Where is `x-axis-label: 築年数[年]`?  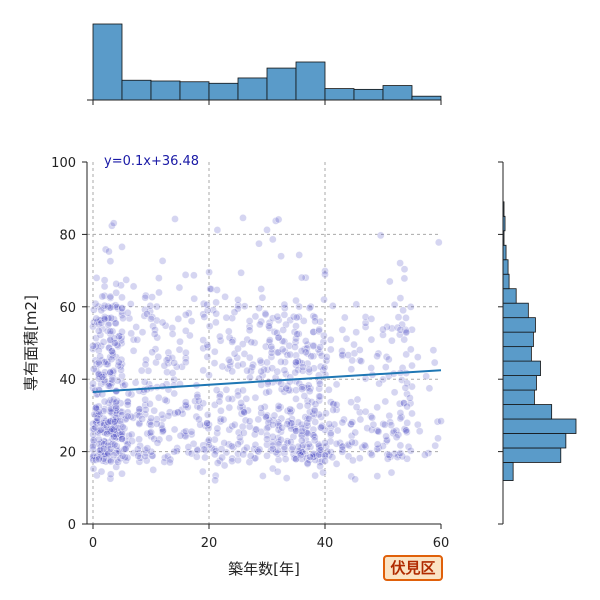 x-axis-label: 築年数[年] is located at coordinates (264, 569).